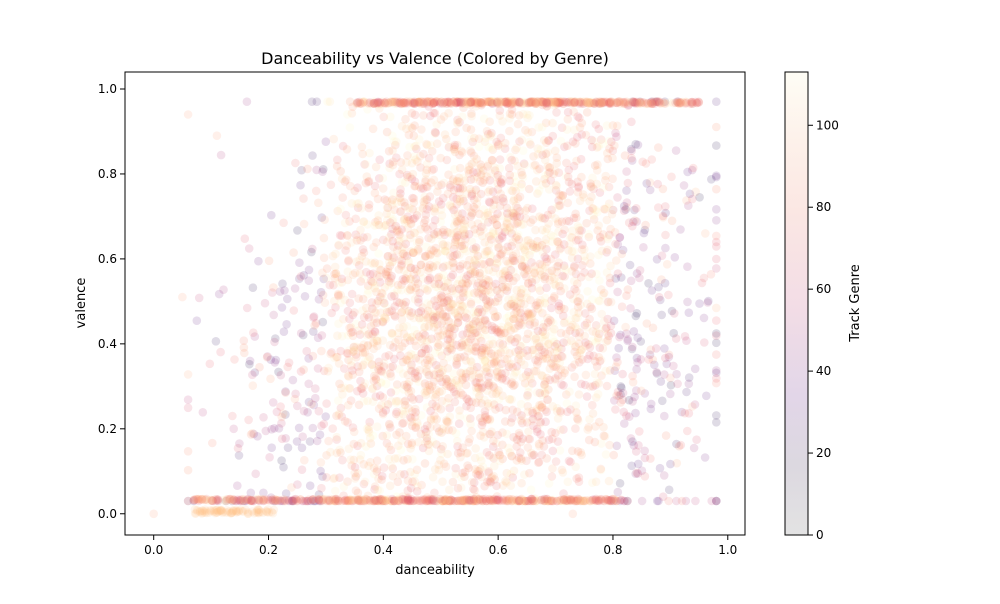  I want to click on x-tick-label: 0.6, so click(498, 550).